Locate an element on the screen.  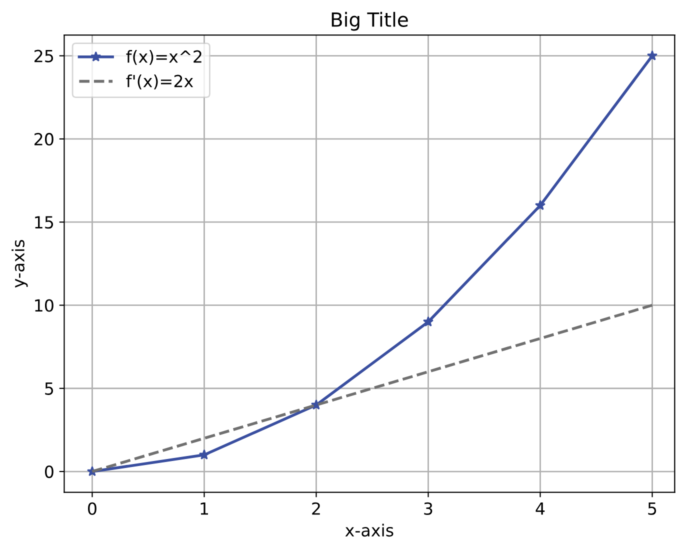
y-tick-label: 10 is located at coordinates (44, 305).